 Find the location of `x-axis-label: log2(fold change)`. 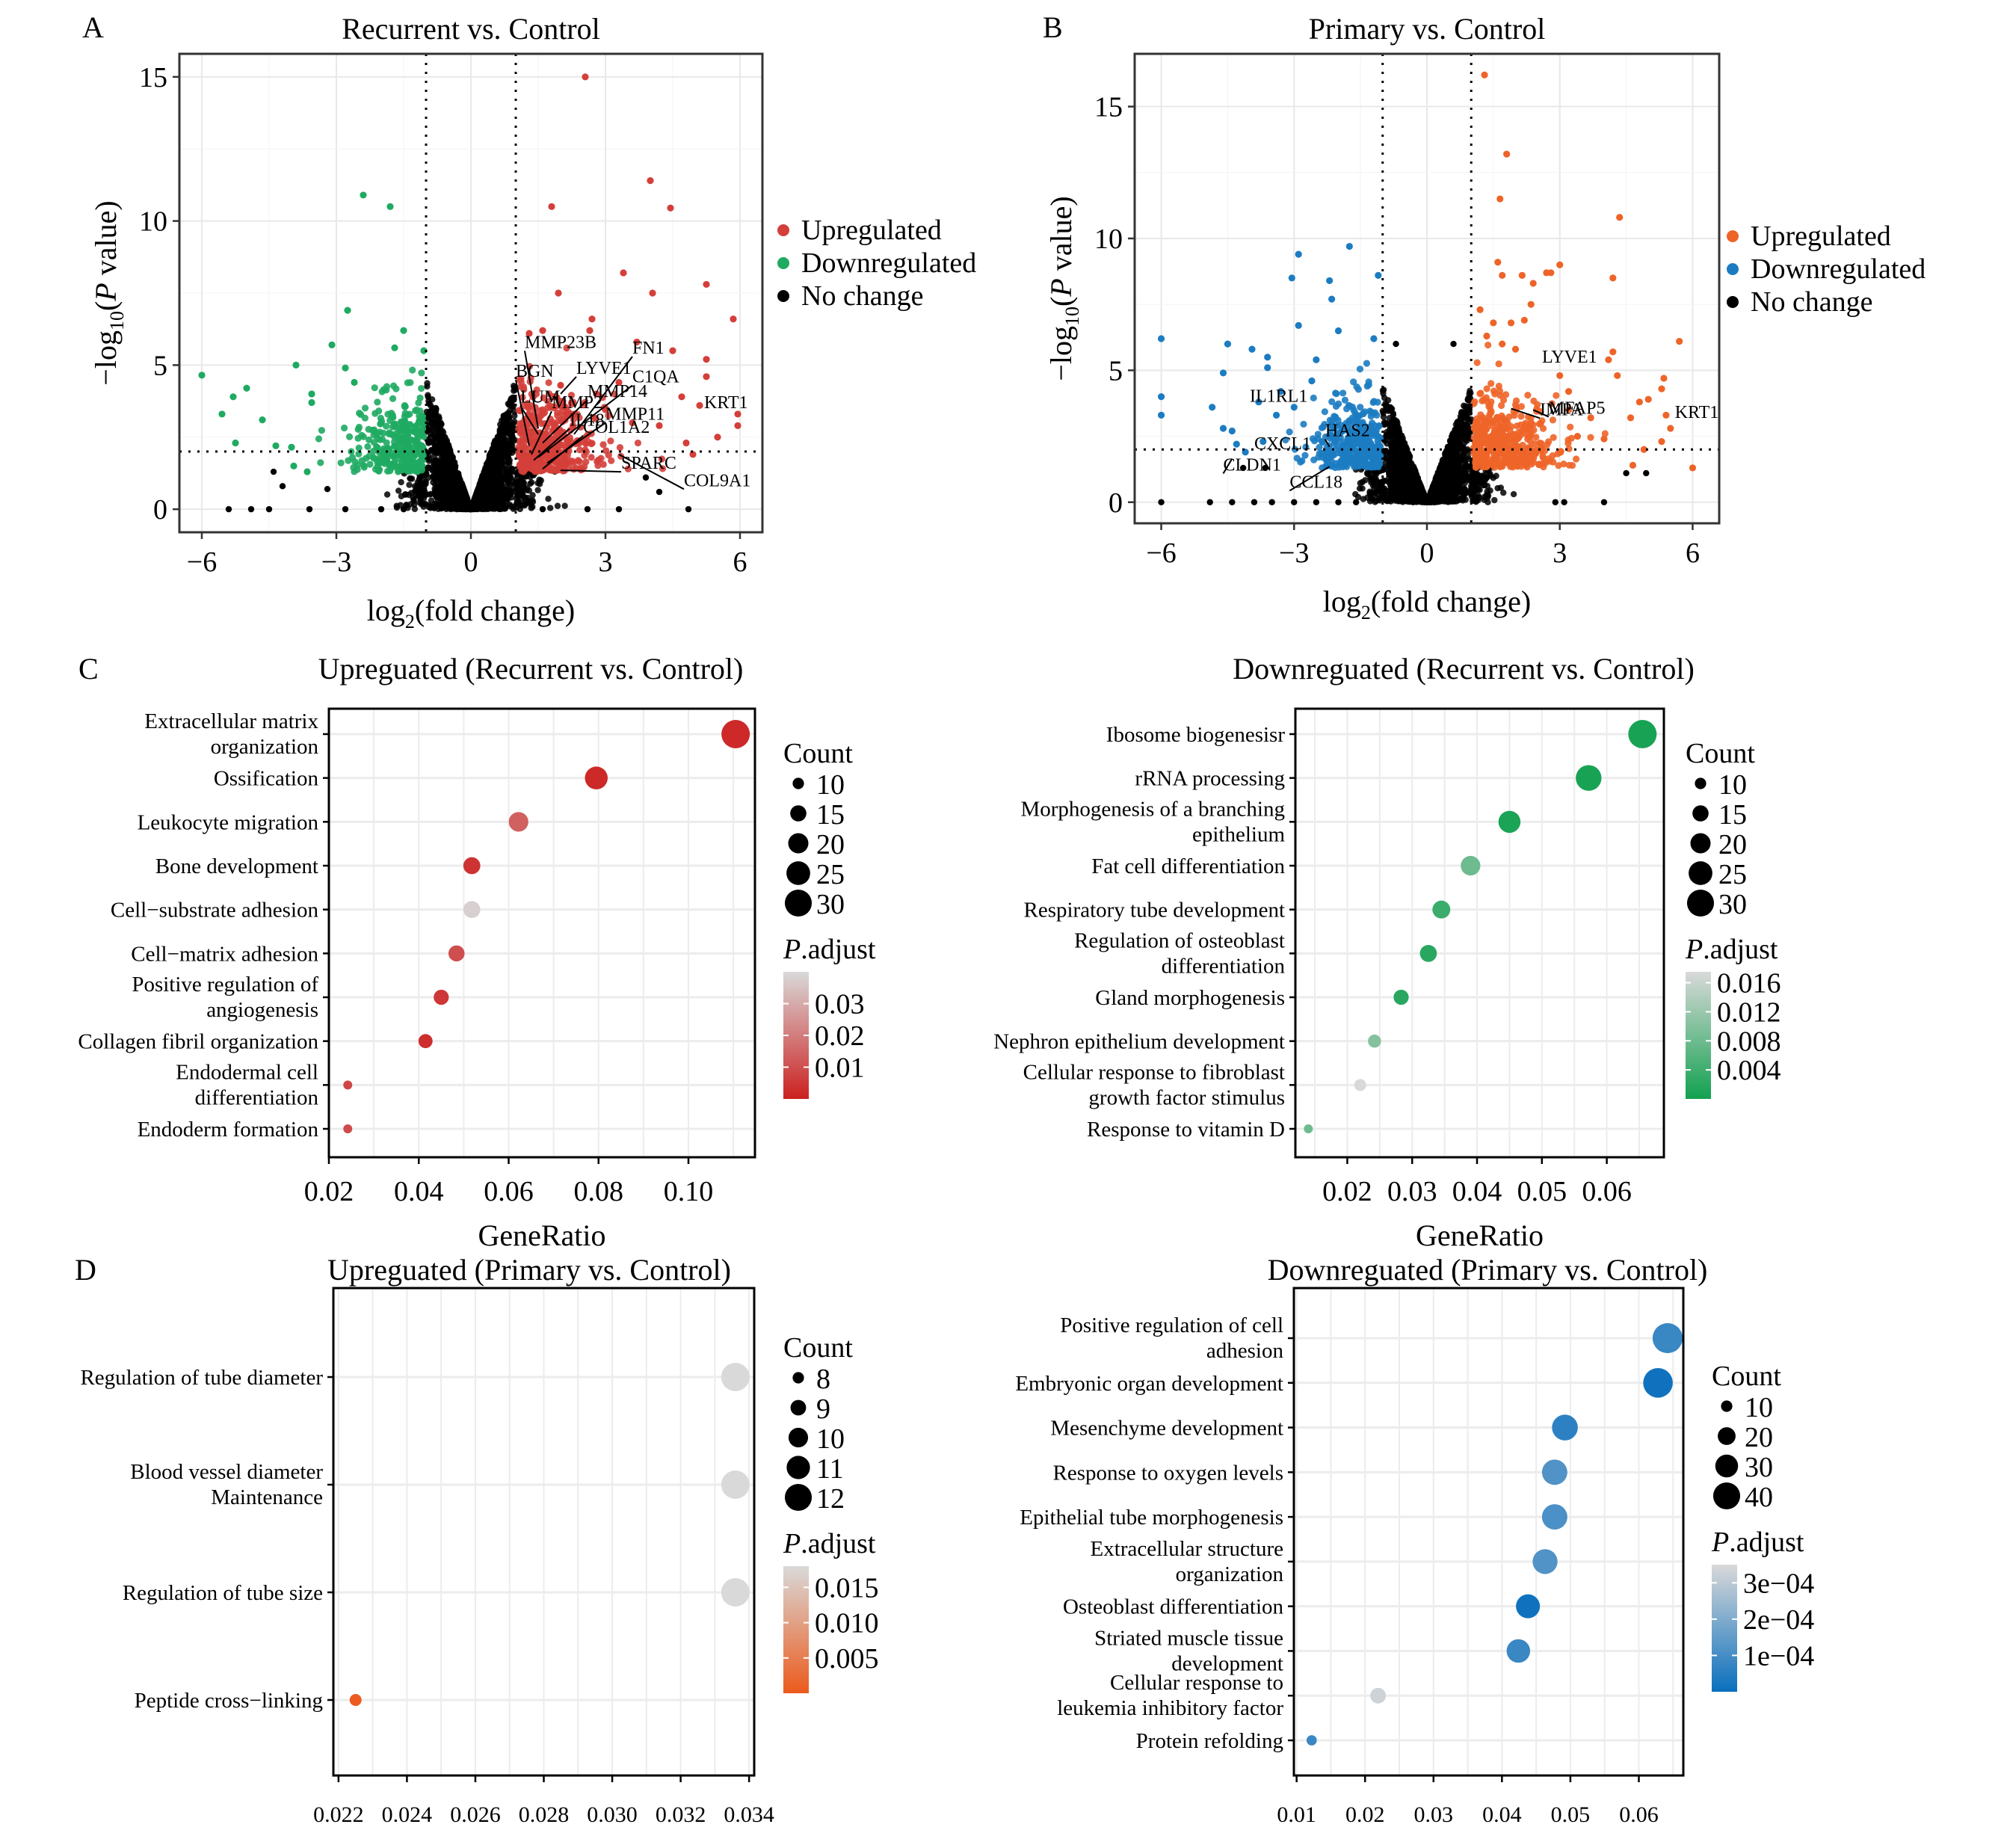

x-axis-label: log2(fold change) is located at coordinates (471, 613).